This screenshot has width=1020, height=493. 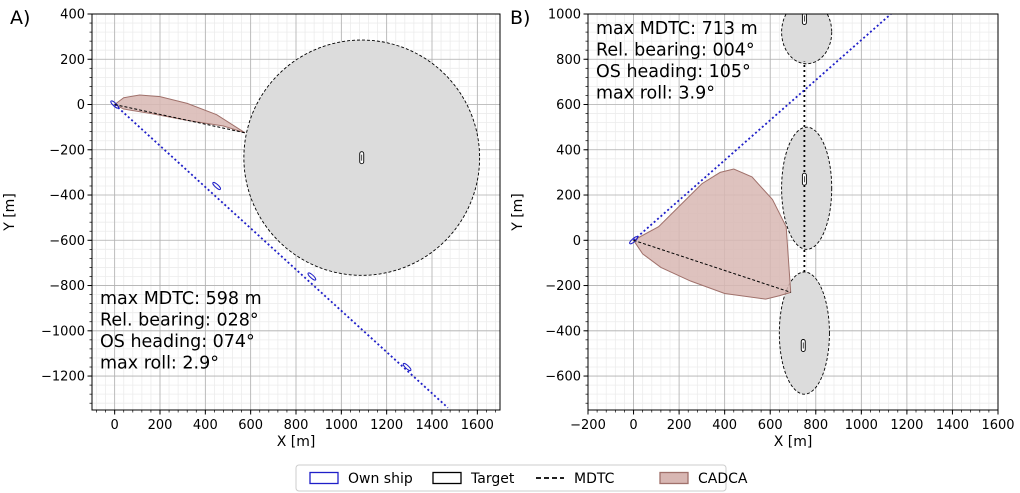 I want to click on legend-label: Target, so click(x=492, y=479).